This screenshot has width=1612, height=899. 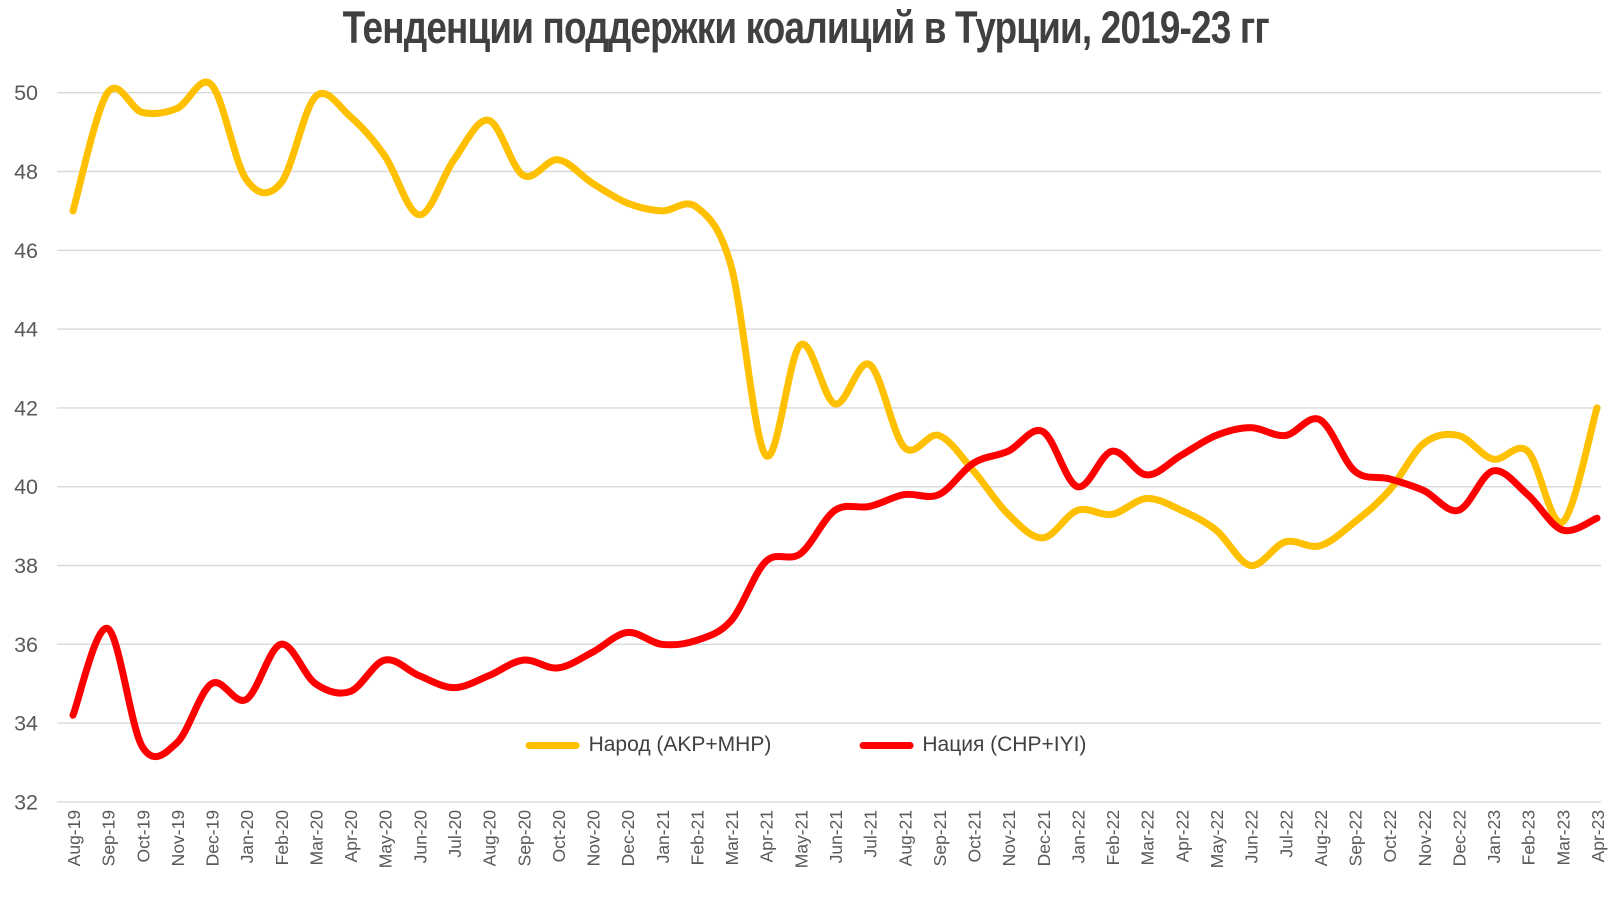 I want to click on legend-label-natsiya: Нация (CHP+IYI), so click(x=1004, y=744).